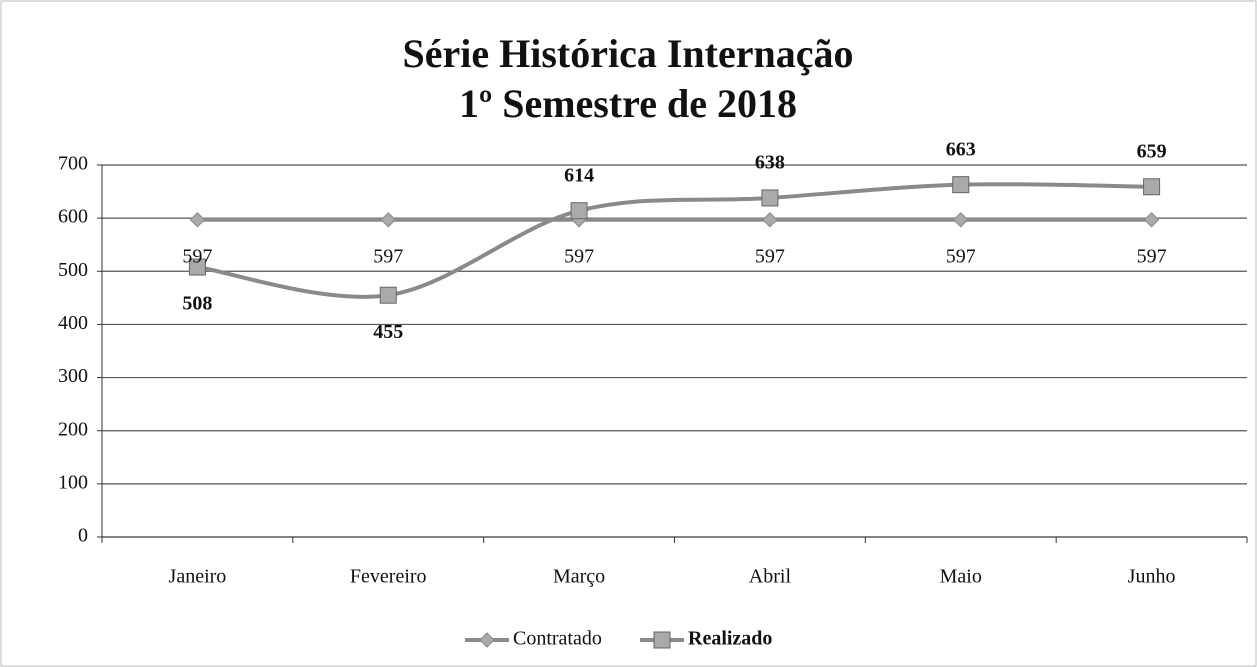 This screenshot has height=667, width=1257. Describe the element at coordinates (557, 639) in the screenshot. I see `legend-label: Contratado` at that location.